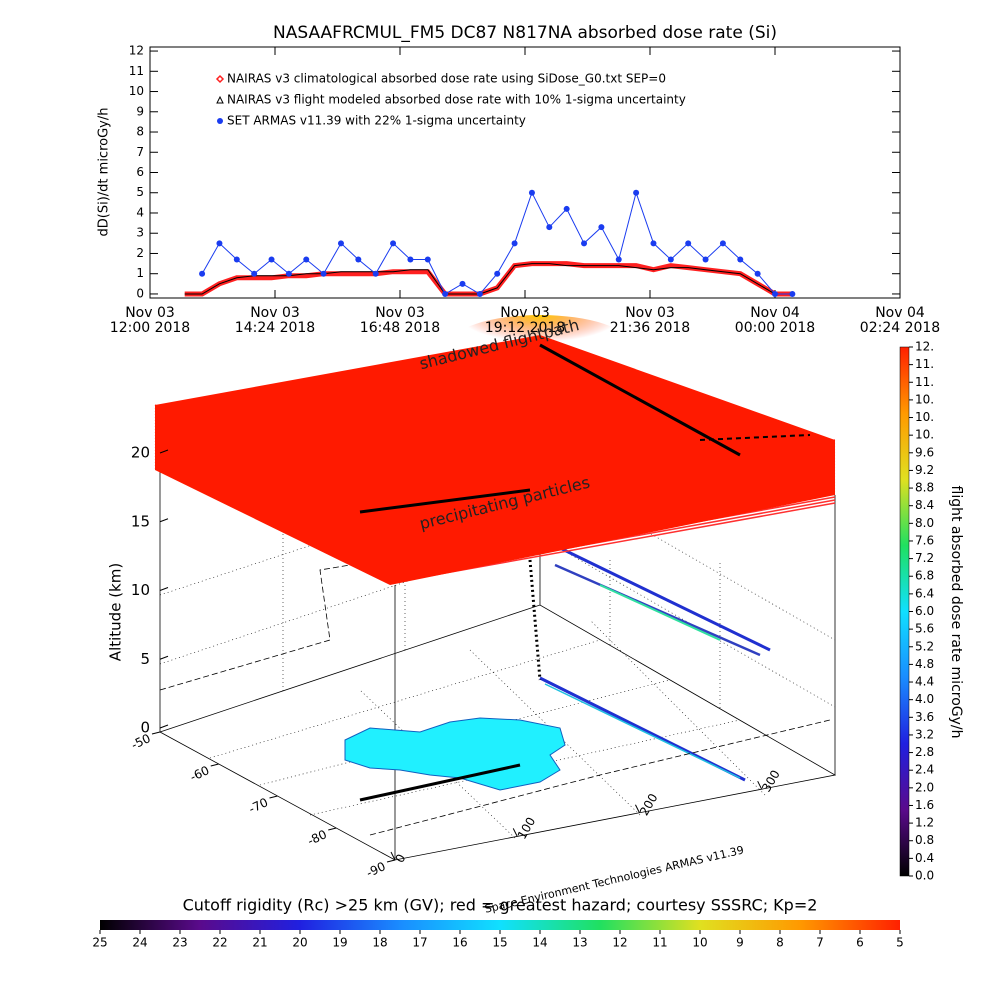 The image size is (1000, 1000). I want to click on y-tick-label: 3, so click(140, 233).